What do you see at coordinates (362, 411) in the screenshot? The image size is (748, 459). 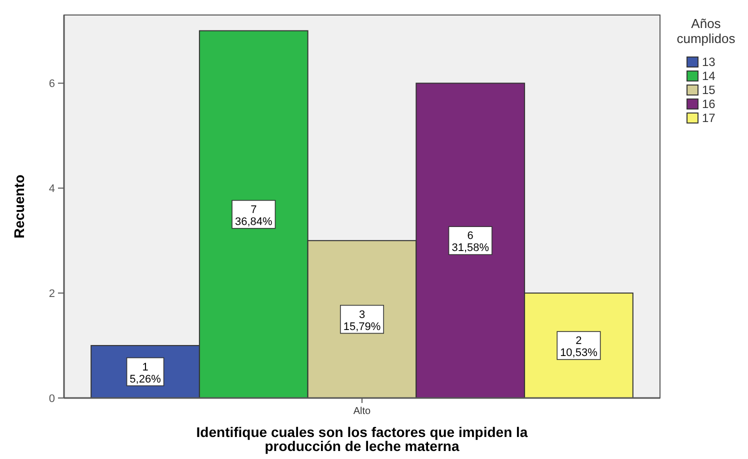 I see `x-tick-label: Alto` at bounding box center [362, 411].